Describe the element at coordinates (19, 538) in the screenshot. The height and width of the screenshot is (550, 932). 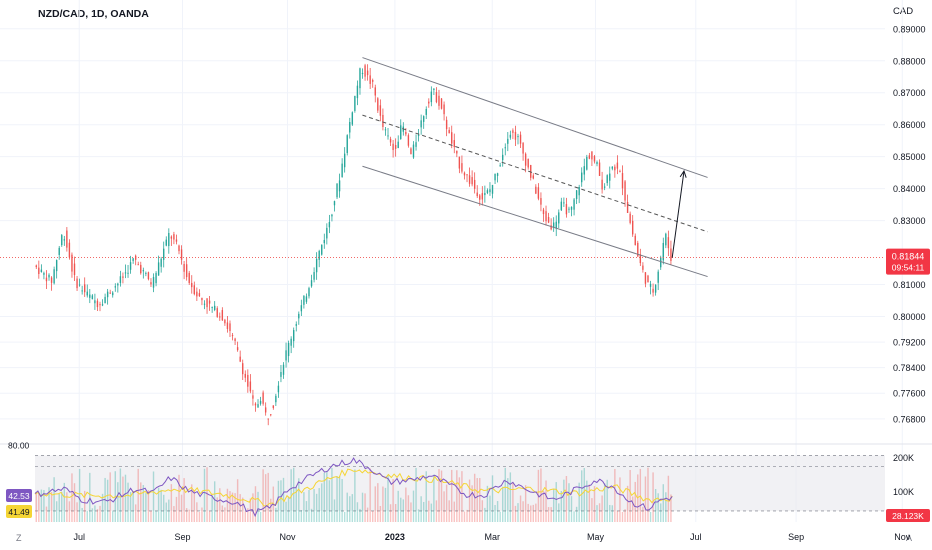
I see `timezone-button: Z` at that location.